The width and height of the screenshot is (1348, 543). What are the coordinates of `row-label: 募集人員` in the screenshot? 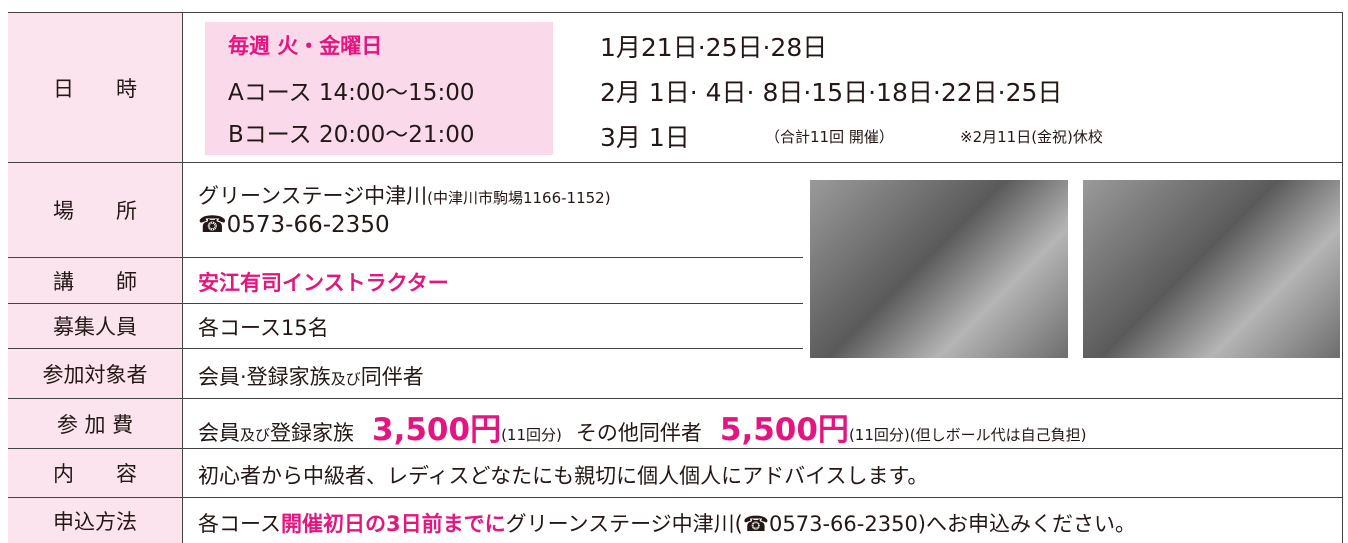 It's located at (95, 326).